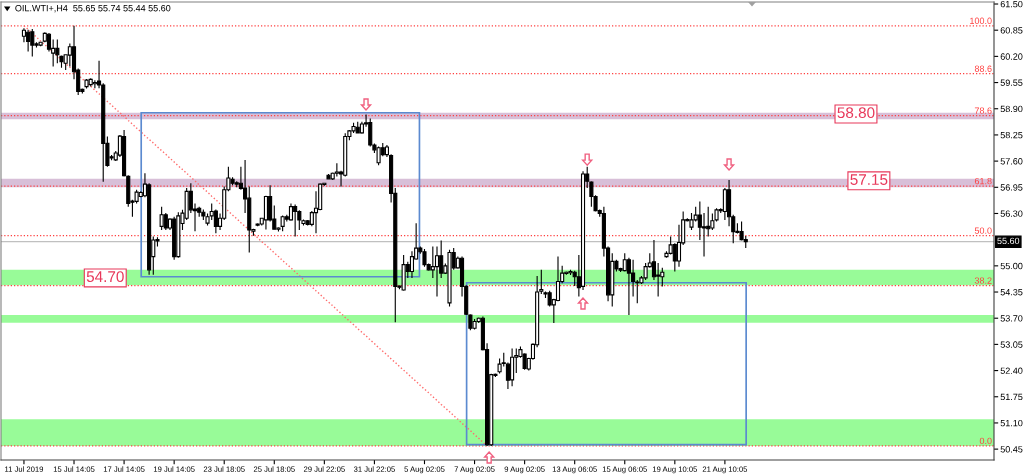 This screenshot has height=474, width=1024. I want to click on y-tick-label: 51.75, so click(1011, 397).